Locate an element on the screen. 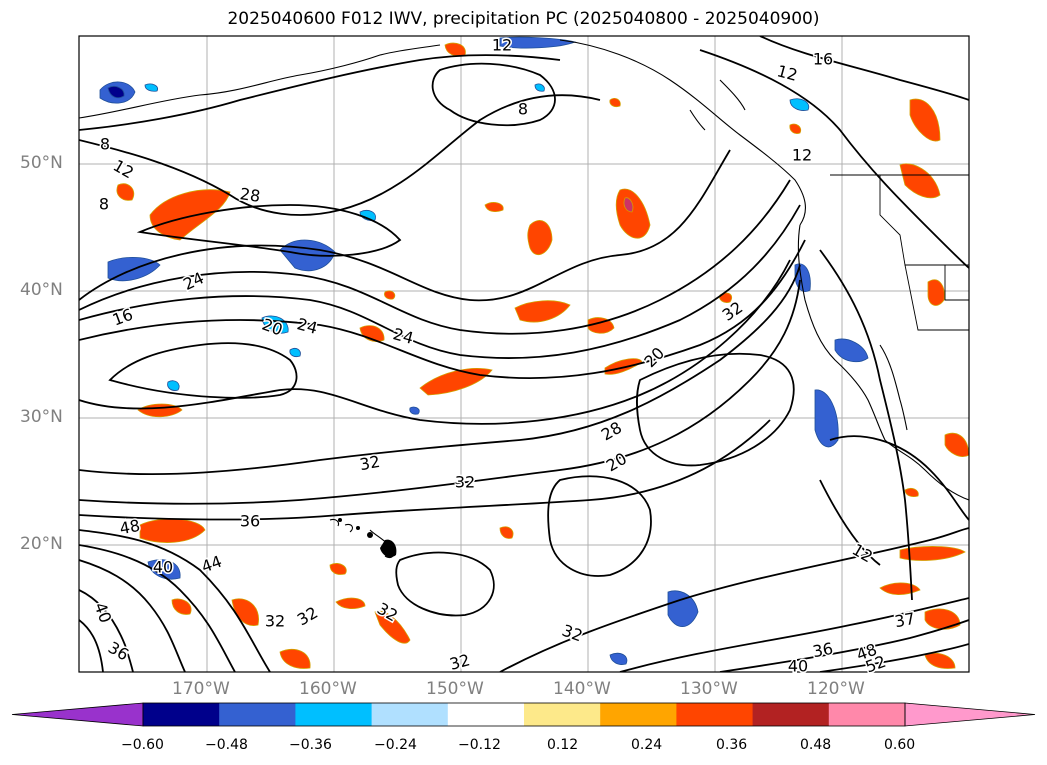  contour-label: 37 is located at coordinates (904, 620).